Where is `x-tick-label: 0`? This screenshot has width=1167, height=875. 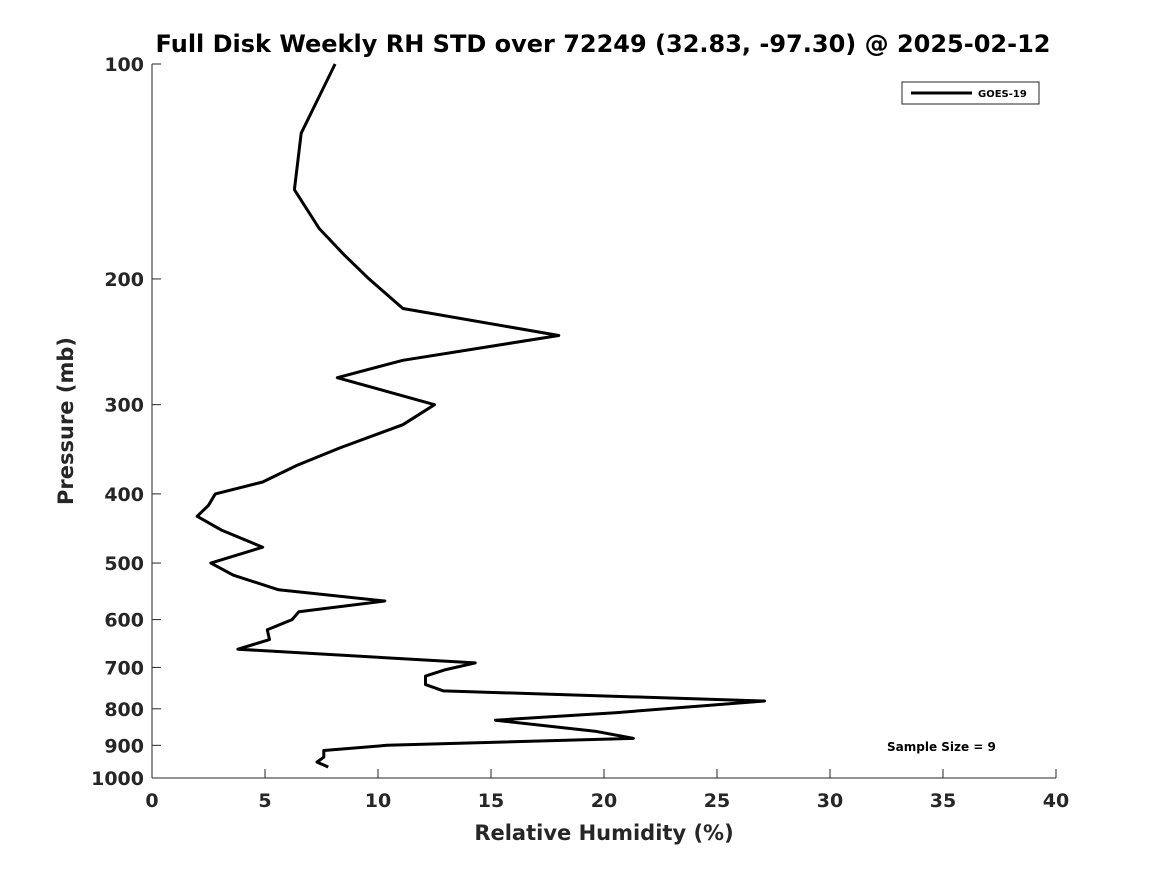 x-tick-label: 0 is located at coordinates (151, 801).